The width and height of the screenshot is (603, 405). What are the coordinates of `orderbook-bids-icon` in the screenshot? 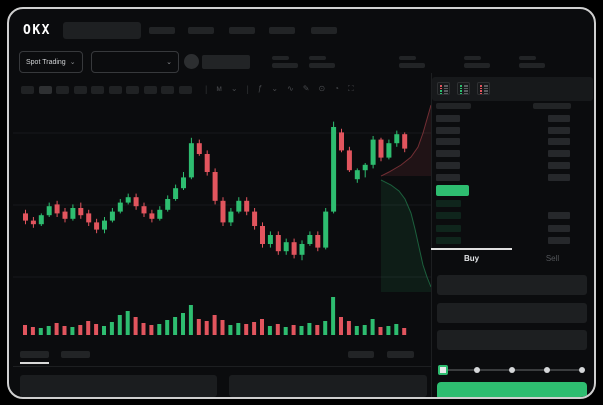 It's located at (463, 88).